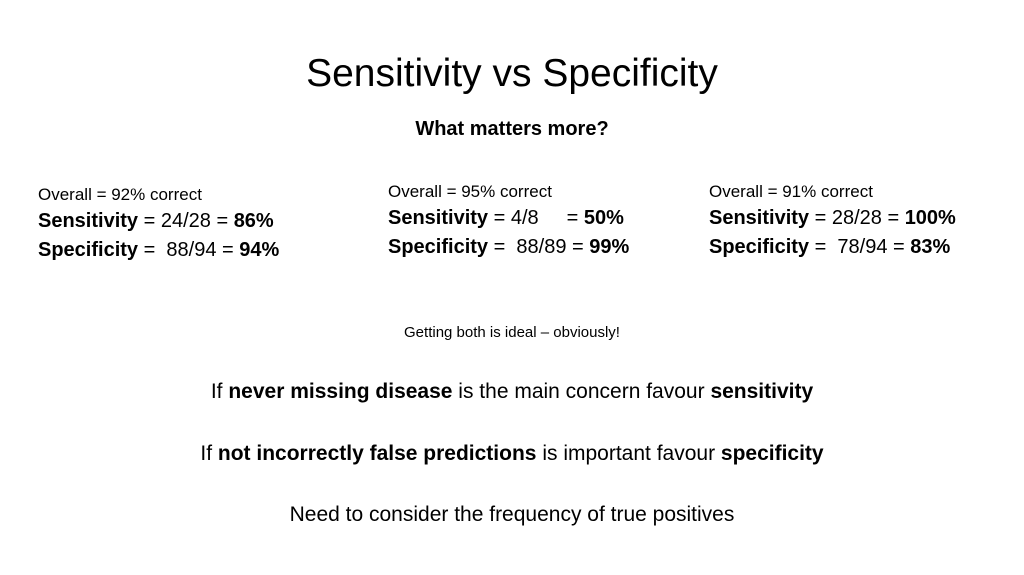 This screenshot has height=575, width=1024. Describe the element at coordinates (762, 391) in the screenshot. I see `statement-conclusion: sensitivity` at that location.